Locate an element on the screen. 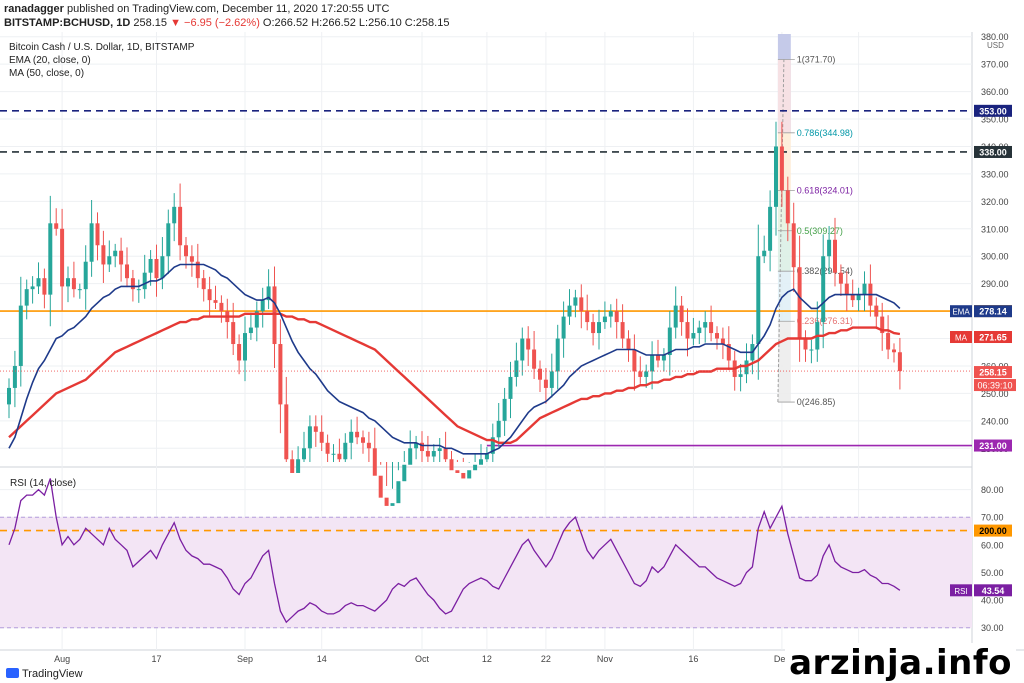 The width and height of the screenshot is (1024, 683). time-tick-label: Aug is located at coordinates (62, 659).